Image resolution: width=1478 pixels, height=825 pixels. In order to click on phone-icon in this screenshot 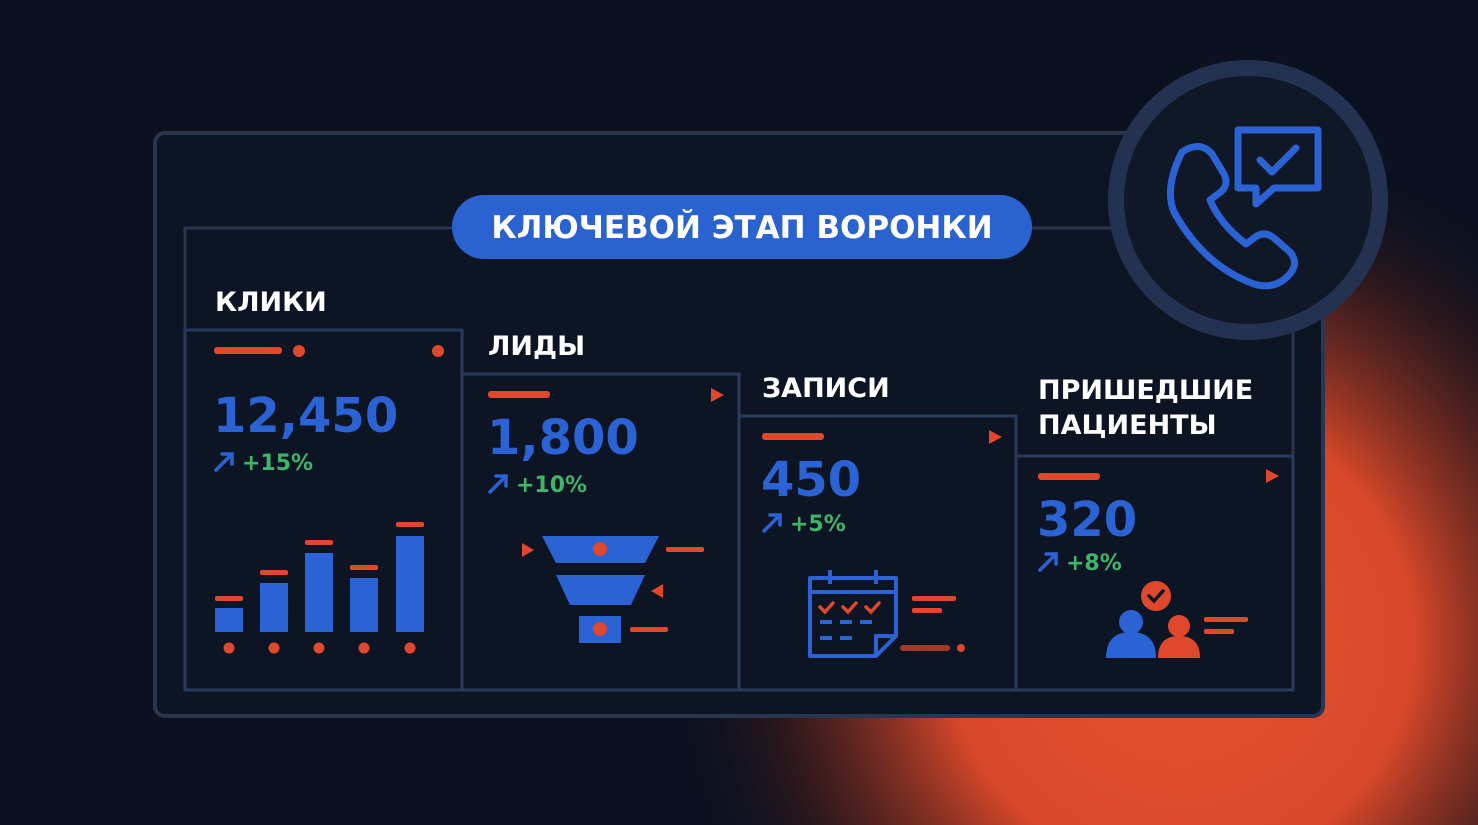, I will do `click(1244, 208)`.